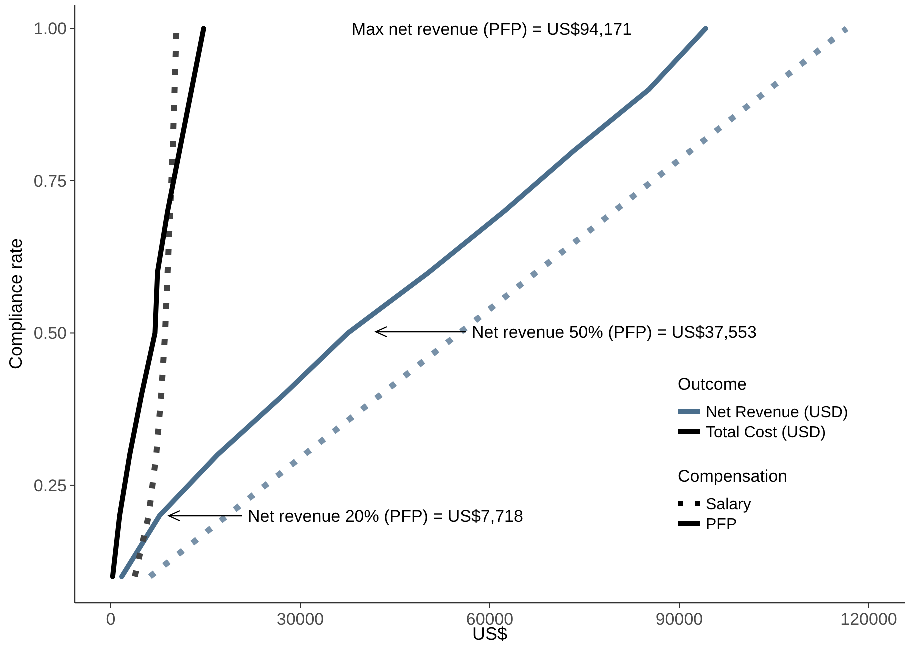 The height and width of the screenshot is (647, 910). Describe the element at coordinates (777, 413) in the screenshot. I see `legend-label: Net Revenue (USD)` at that location.